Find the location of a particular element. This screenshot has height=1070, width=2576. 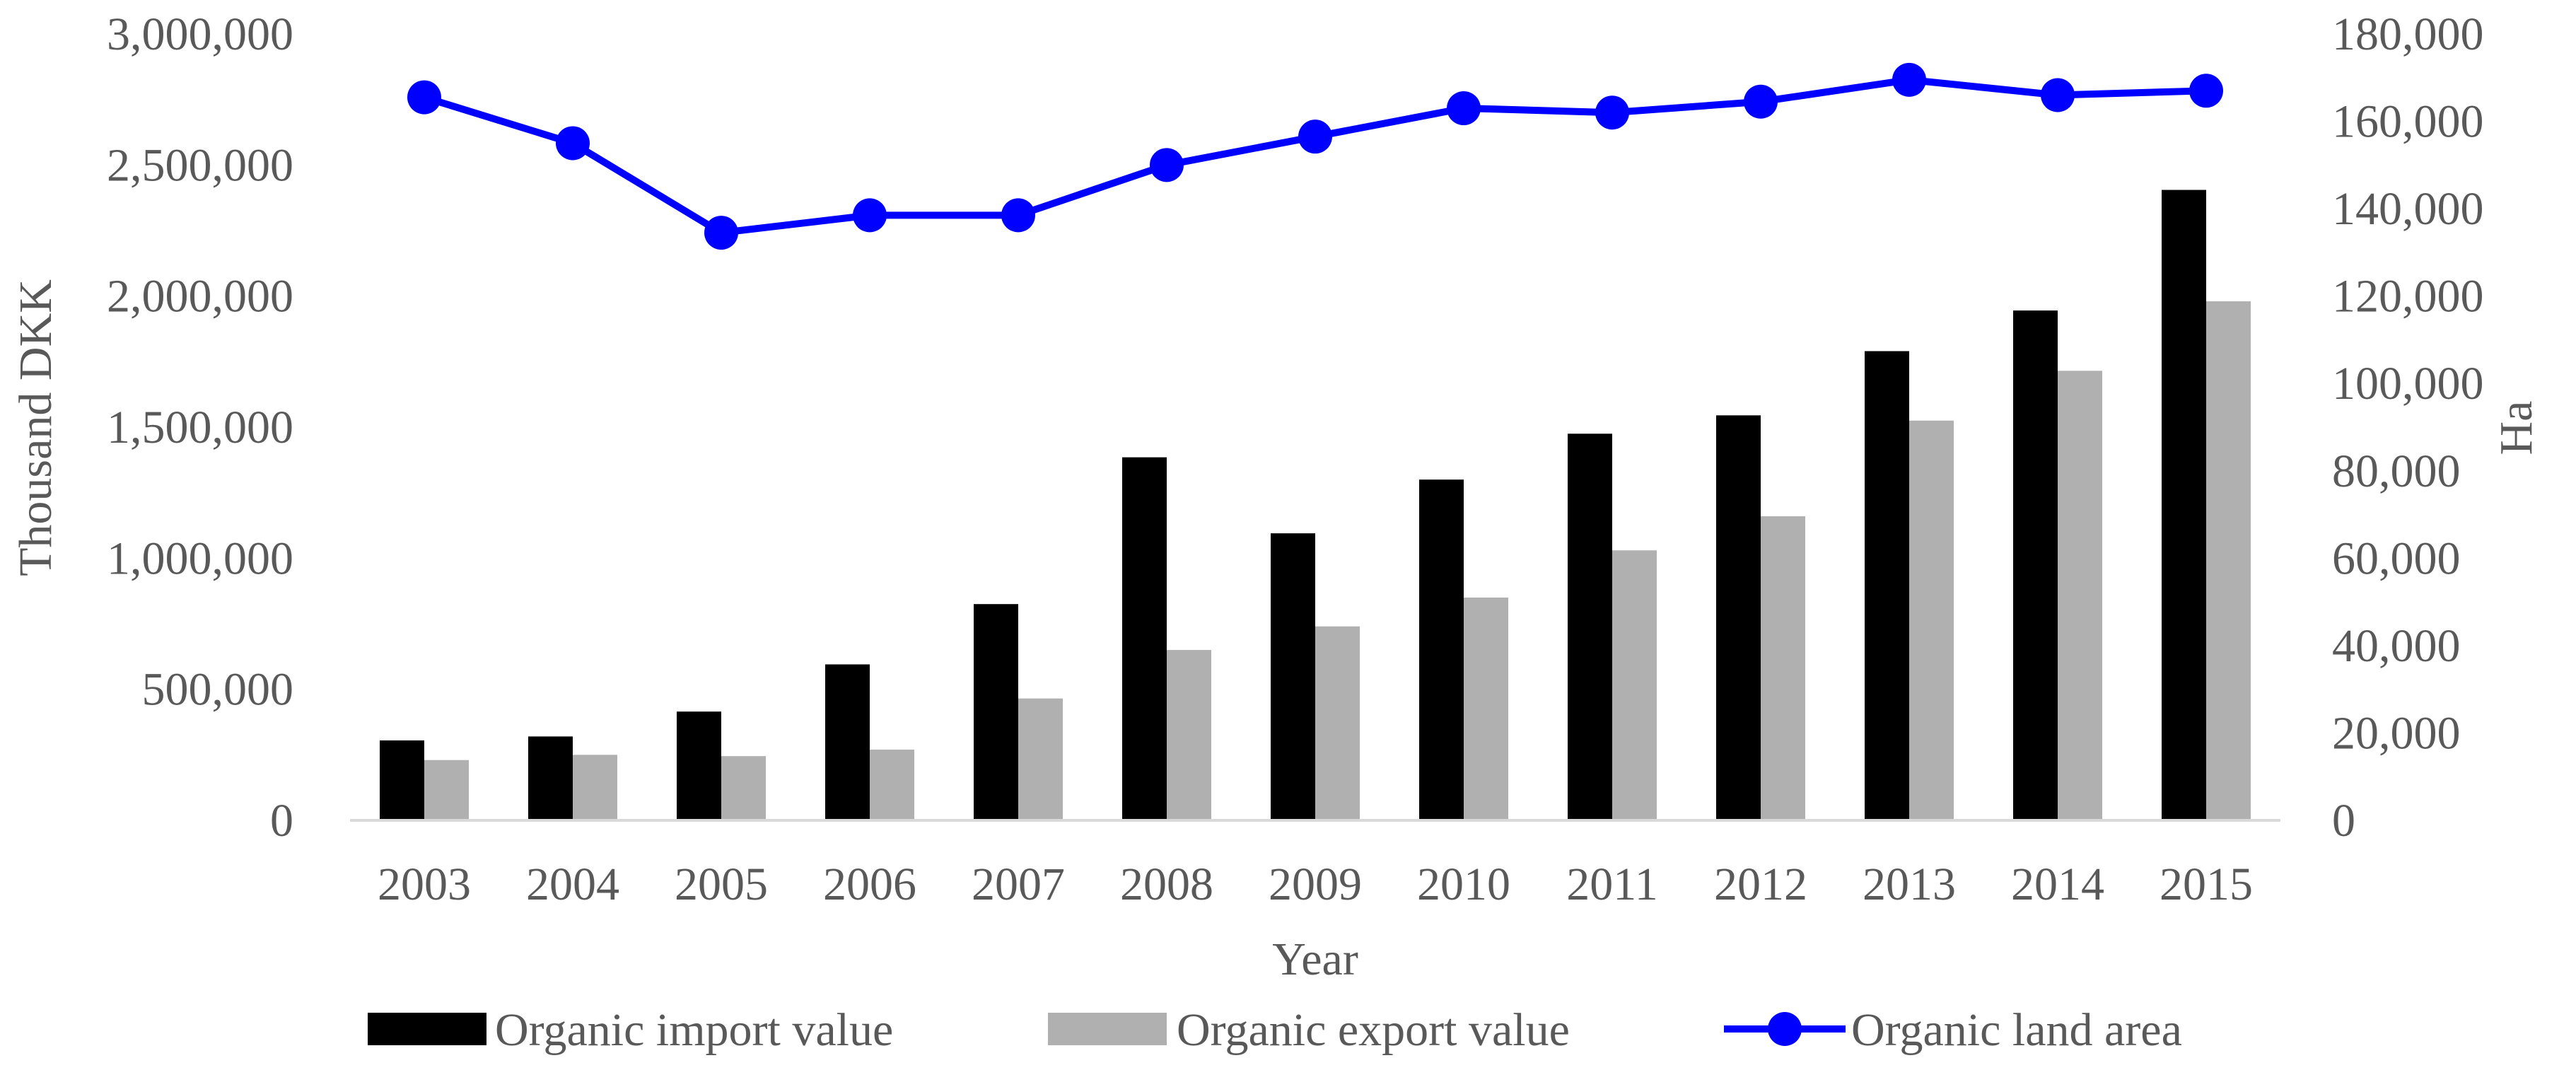

bar-export-2004 is located at coordinates (595, 788).